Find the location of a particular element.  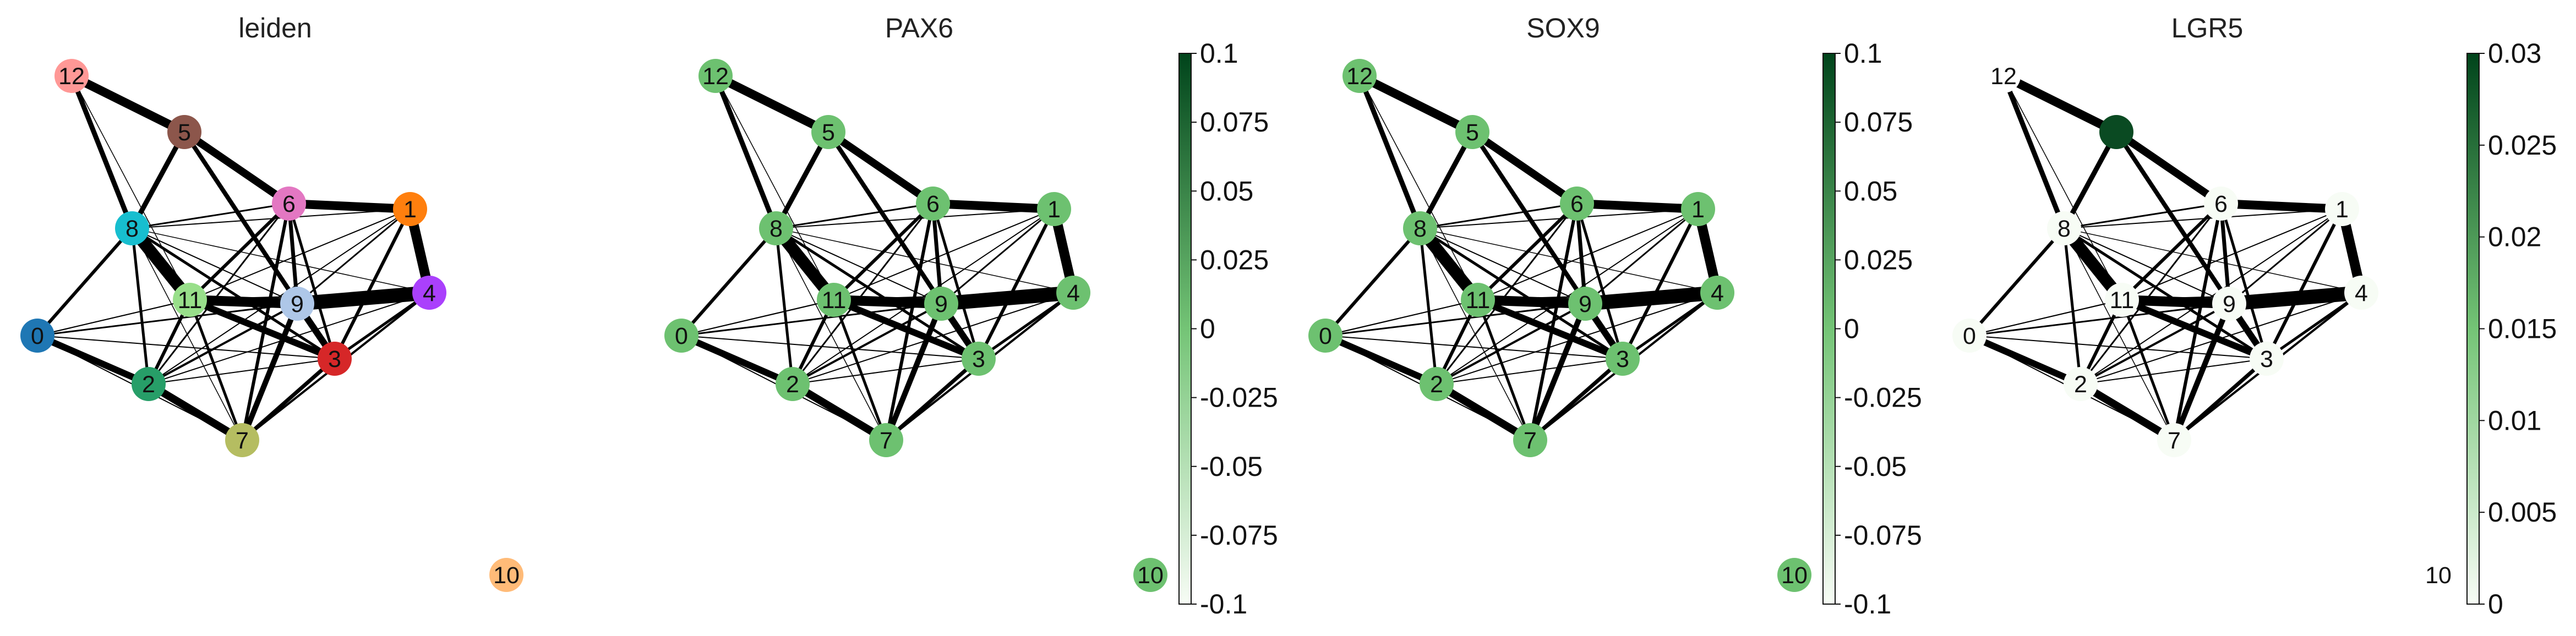

node-label: 9 is located at coordinates (298, 304).